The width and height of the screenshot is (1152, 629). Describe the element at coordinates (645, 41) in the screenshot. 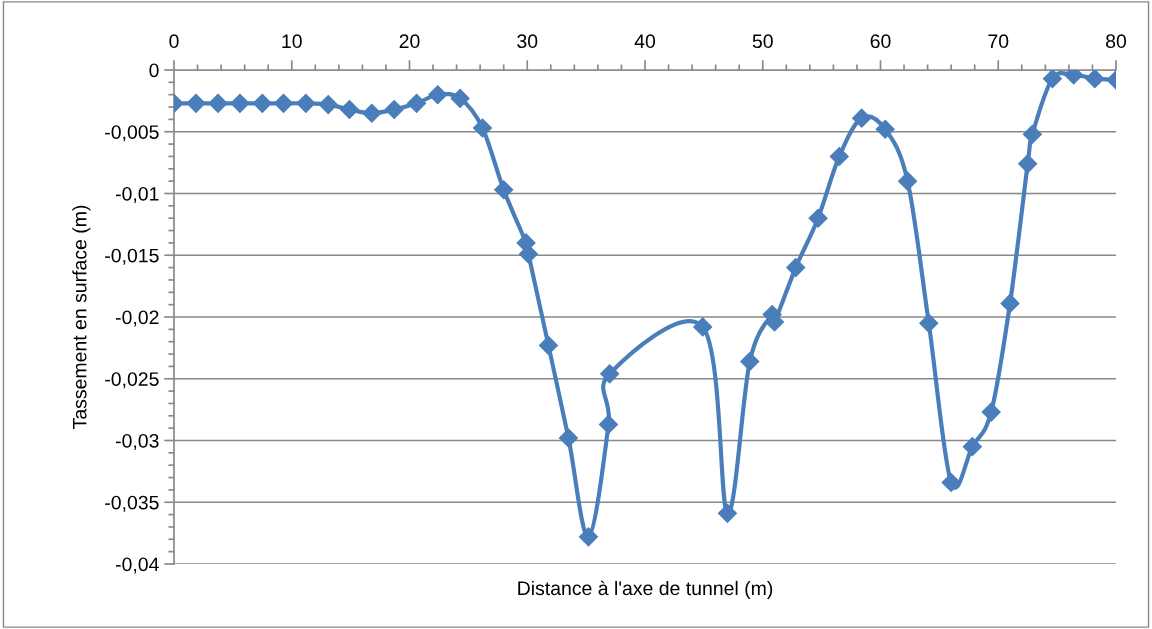

I see `x-tick-label: 40` at that location.